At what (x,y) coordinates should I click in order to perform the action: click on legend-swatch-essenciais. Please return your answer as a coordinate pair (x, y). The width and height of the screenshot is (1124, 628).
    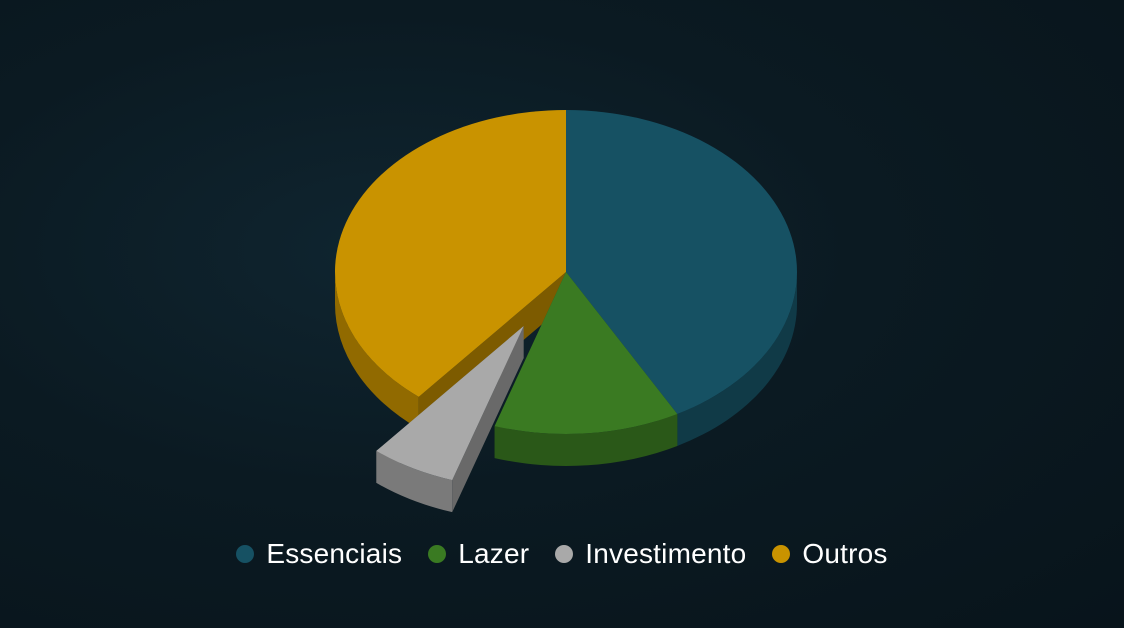
    Looking at the image, I should click on (245, 554).